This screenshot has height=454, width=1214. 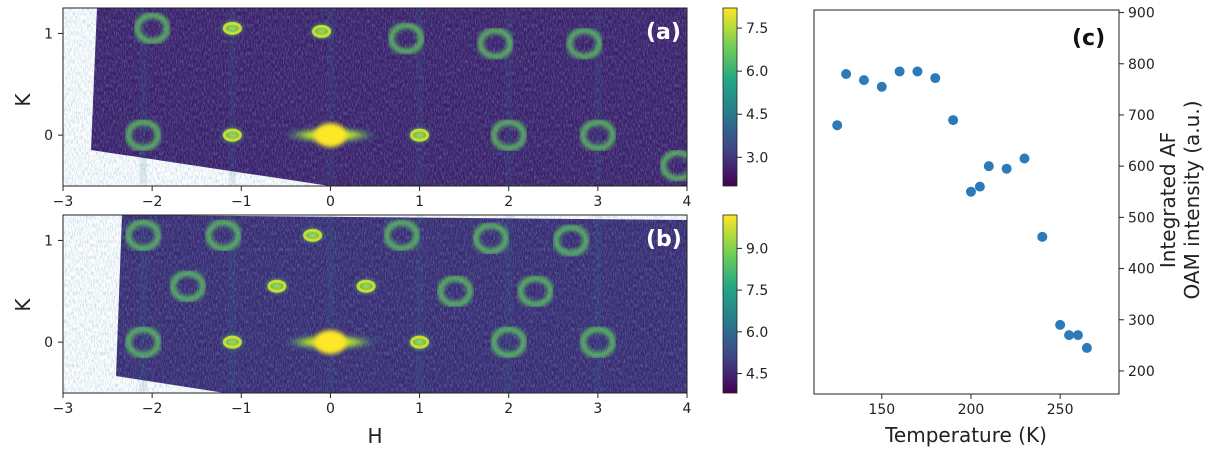 What do you see at coordinates (23, 305) in the screenshot?
I see `y-axis-label-b: K` at bounding box center [23, 305].